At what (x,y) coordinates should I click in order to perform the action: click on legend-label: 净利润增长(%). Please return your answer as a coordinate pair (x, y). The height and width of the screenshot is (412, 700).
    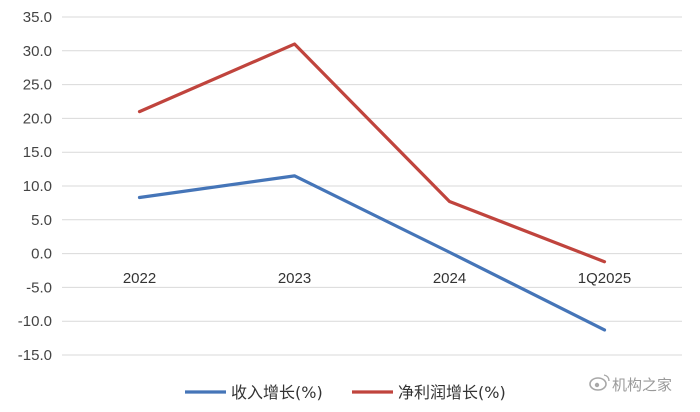
    Looking at the image, I should click on (452, 392).